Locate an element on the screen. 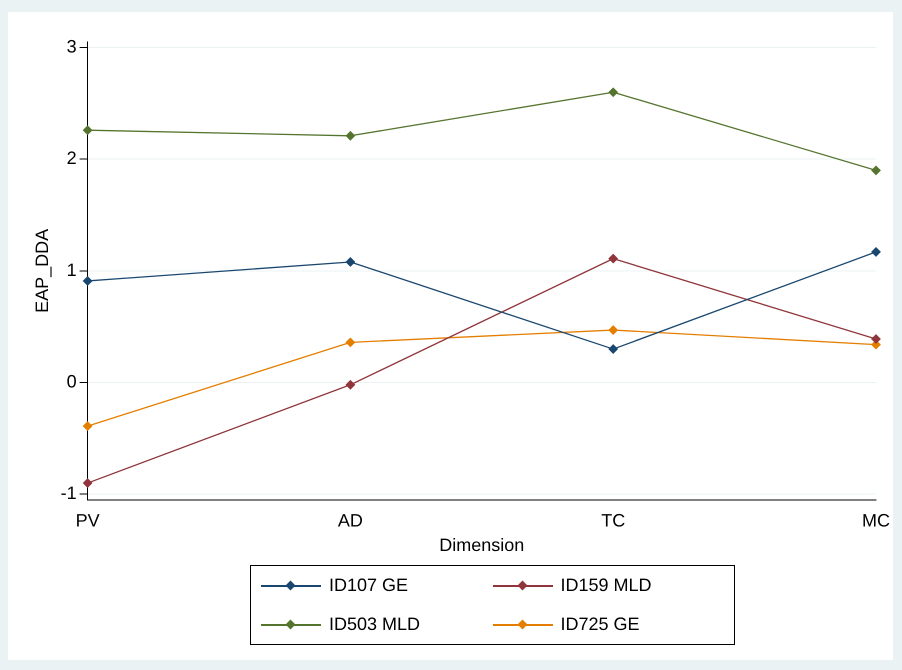 The height and width of the screenshot is (670, 902). y-tick-label: 0 is located at coordinates (71, 382).